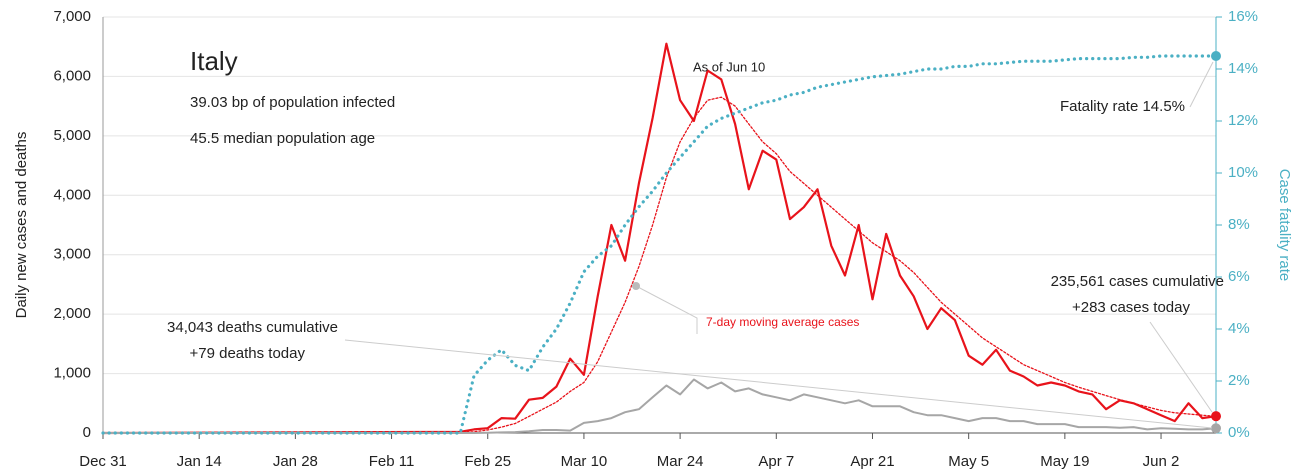  Describe the element at coordinates (660, 406) in the screenshot. I see `series-line` at that location.